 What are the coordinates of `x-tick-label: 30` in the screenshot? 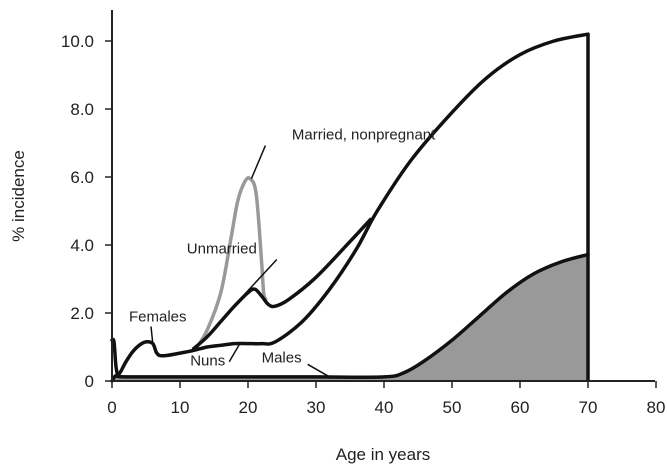 It's located at (316, 407).